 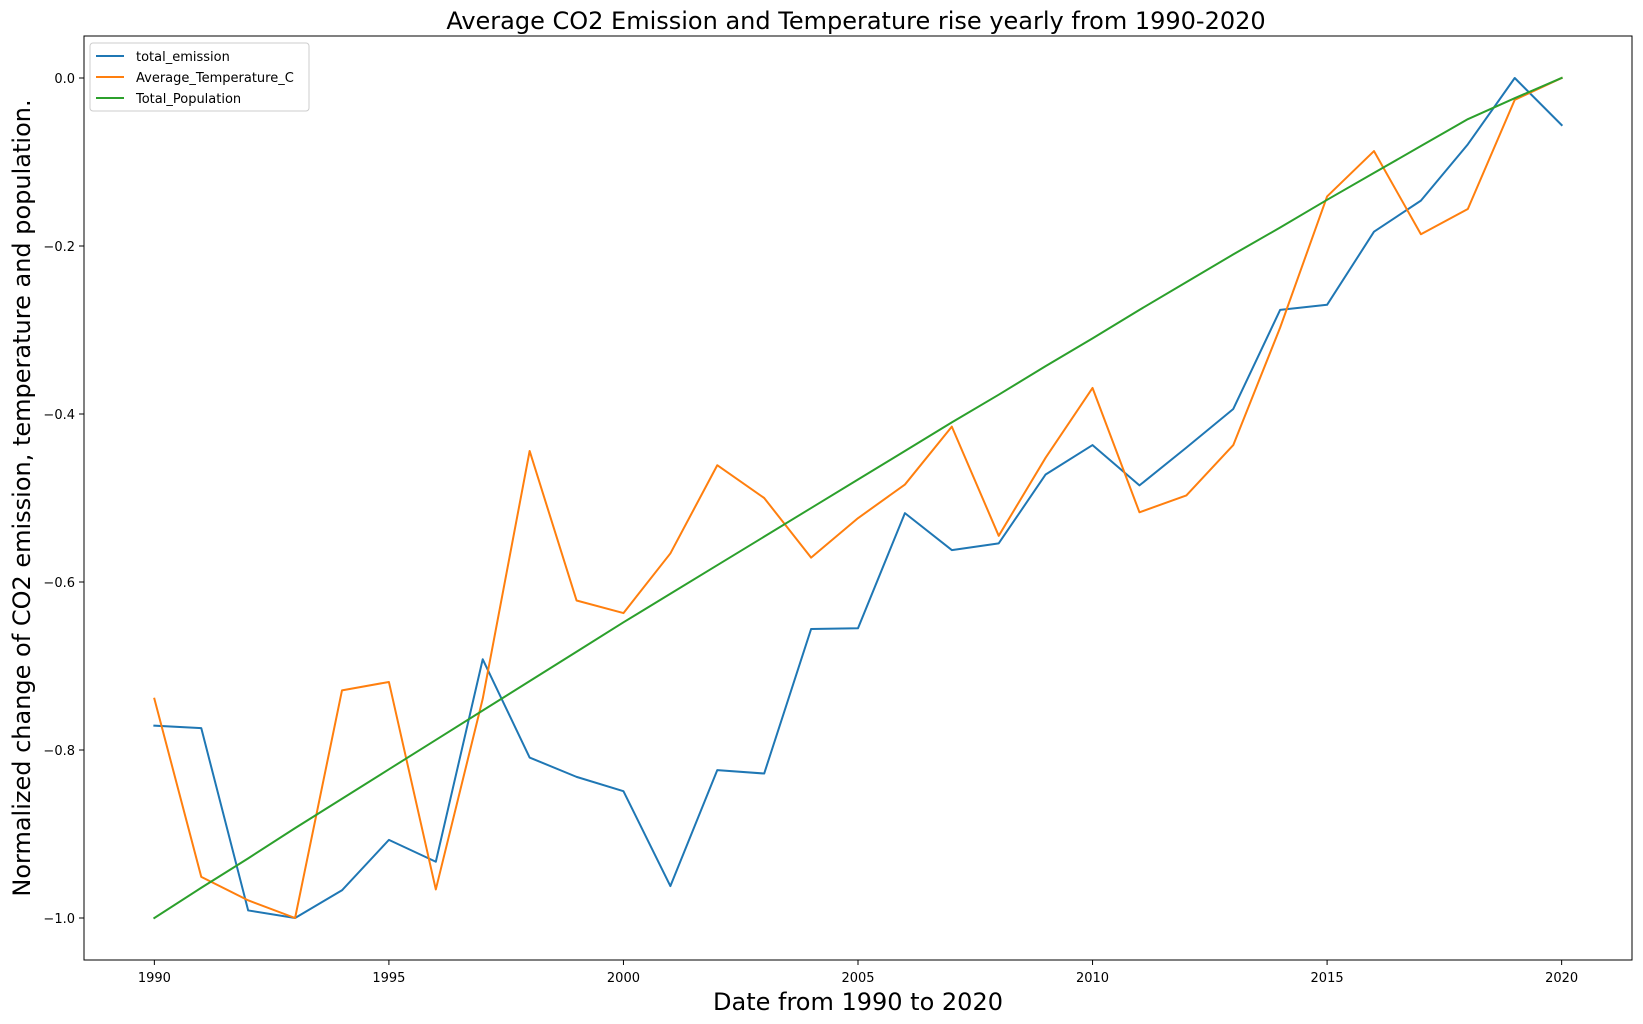 What do you see at coordinates (1327, 978) in the screenshot?
I see `x-tick-label: 2015` at bounding box center [1327, 978].